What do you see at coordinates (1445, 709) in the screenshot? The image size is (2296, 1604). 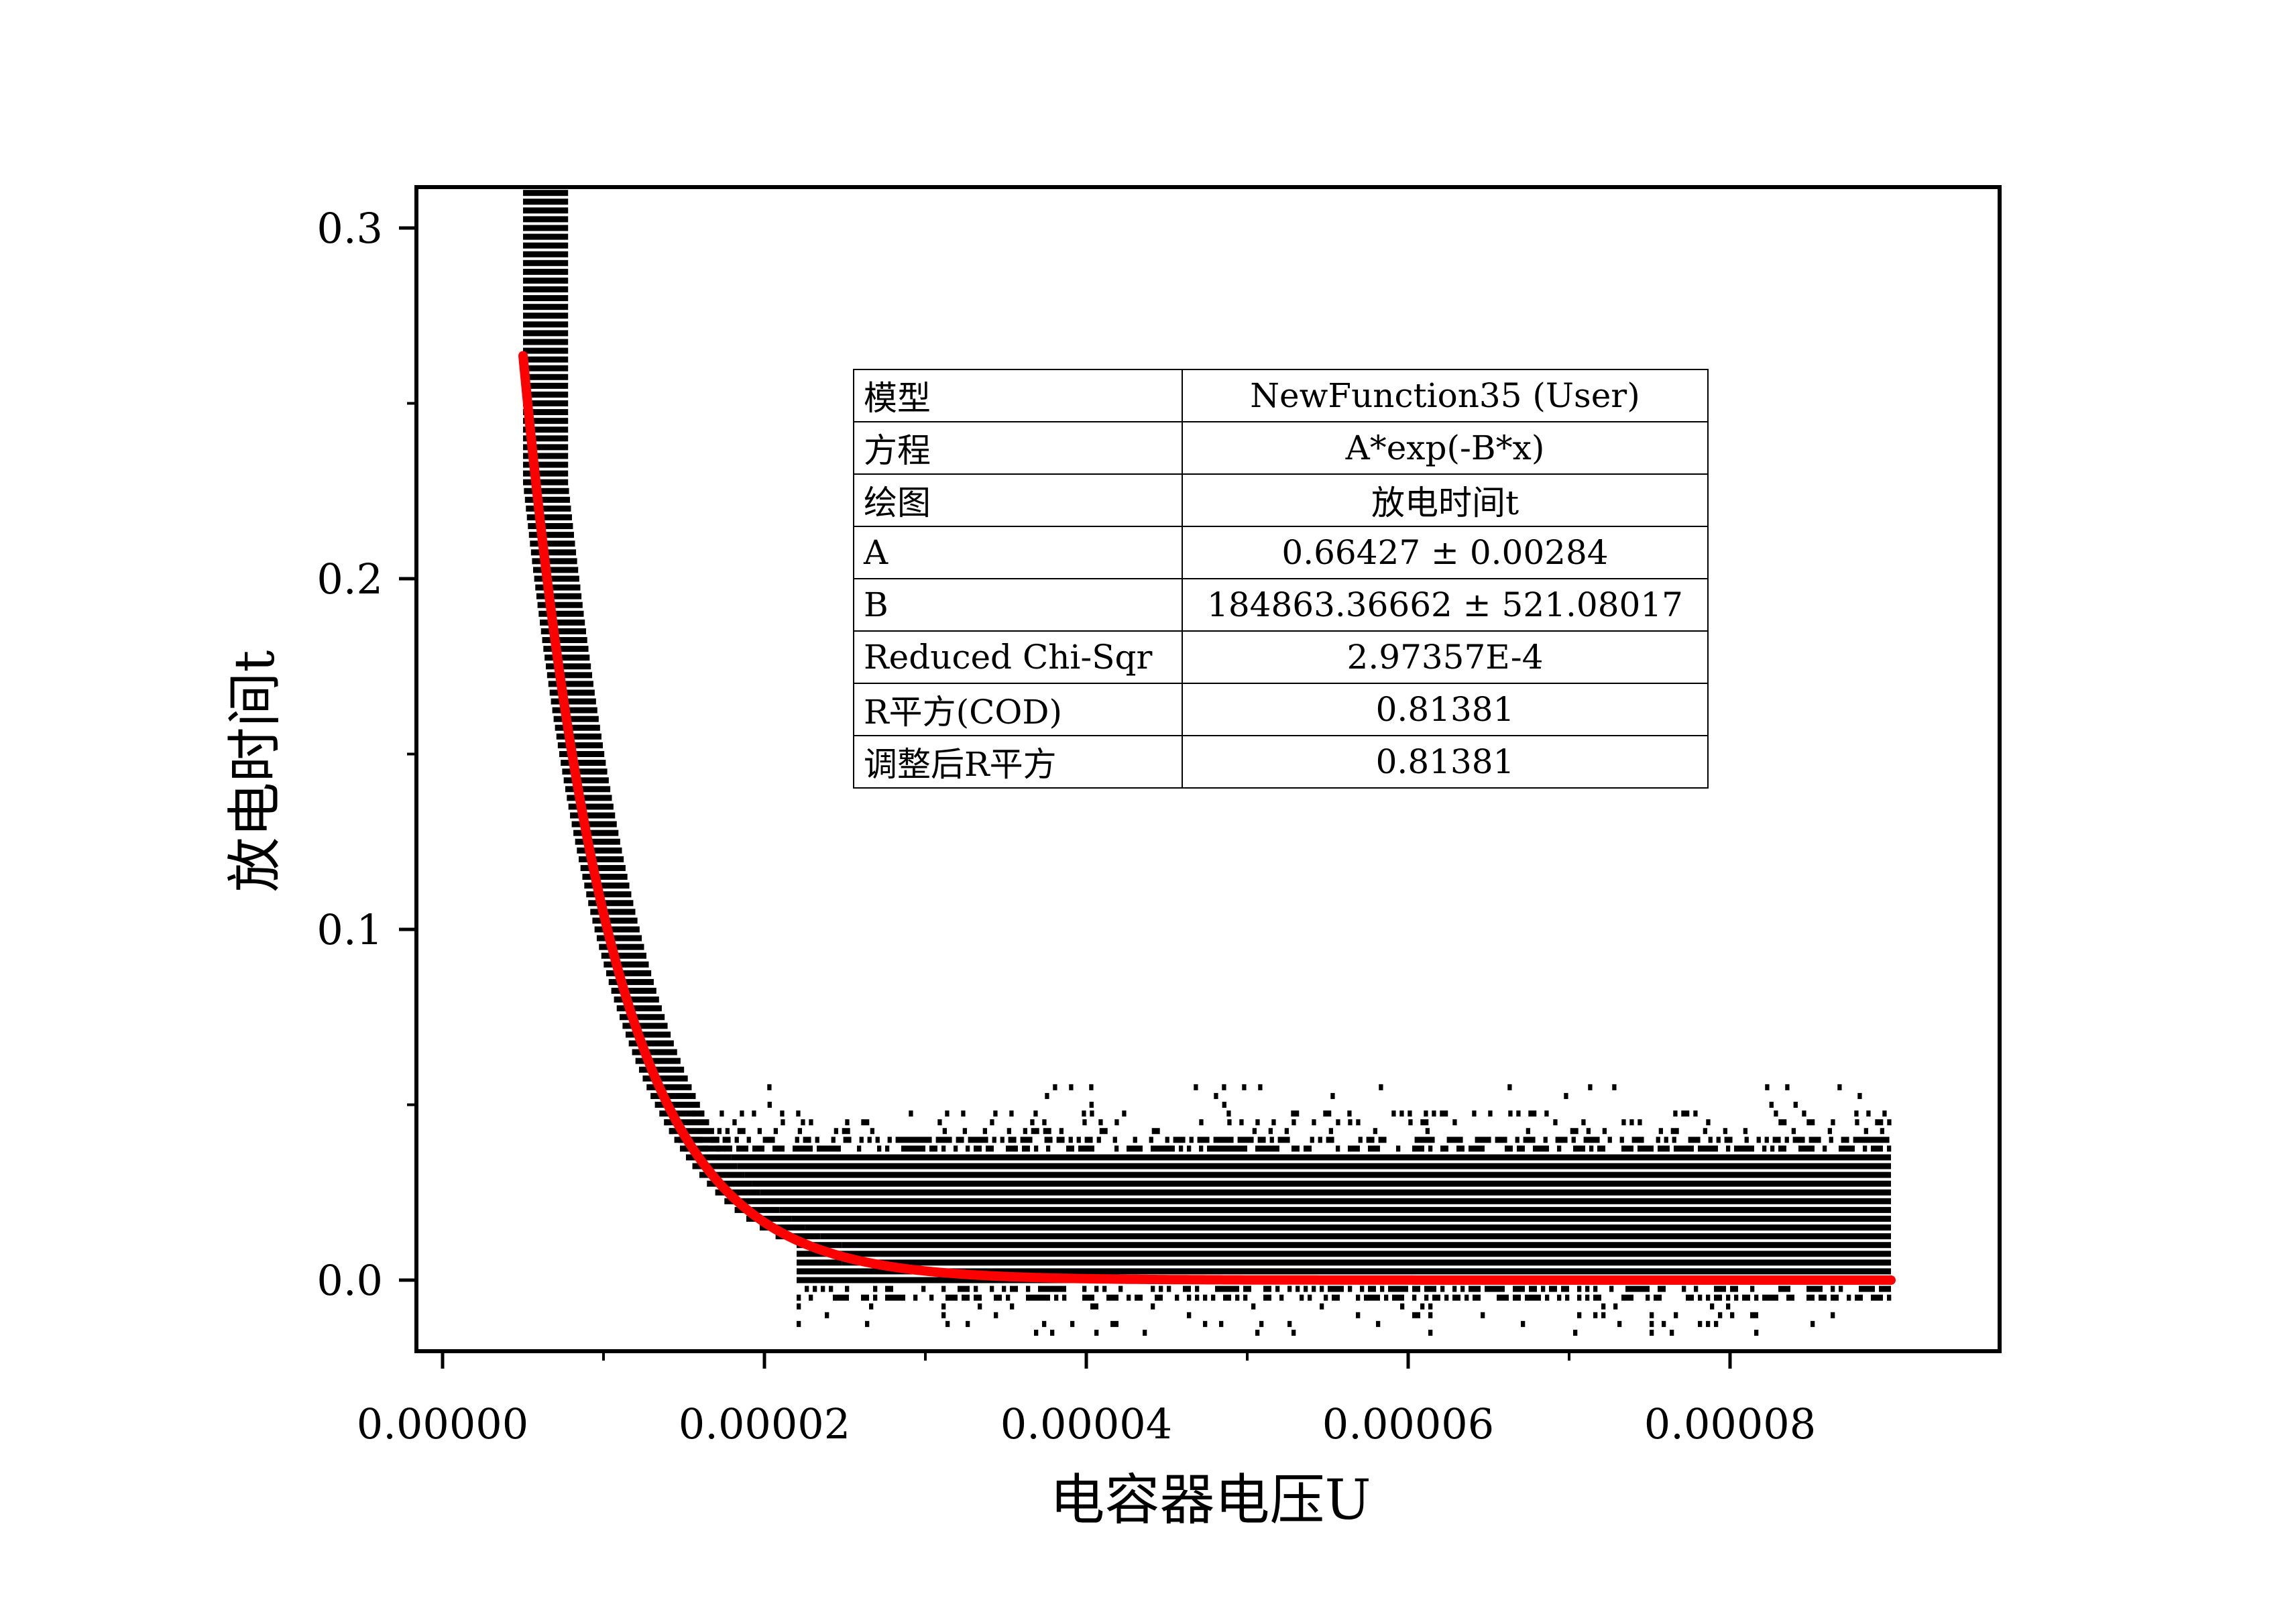 I see `table-value: 0.81381` at bounding box center [1445, 709].